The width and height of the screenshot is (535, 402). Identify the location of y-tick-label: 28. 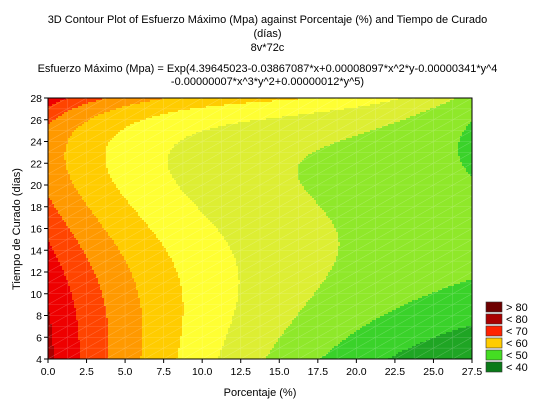
(36, 99).